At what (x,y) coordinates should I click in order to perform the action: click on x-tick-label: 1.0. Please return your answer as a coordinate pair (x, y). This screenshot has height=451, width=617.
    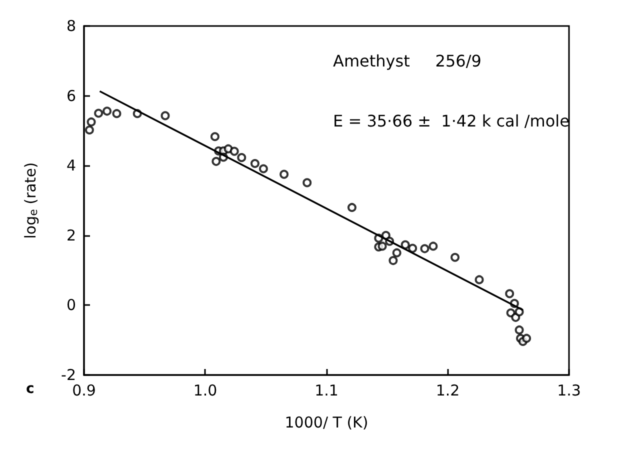
    Looking at the image, I should click on (205, 391).